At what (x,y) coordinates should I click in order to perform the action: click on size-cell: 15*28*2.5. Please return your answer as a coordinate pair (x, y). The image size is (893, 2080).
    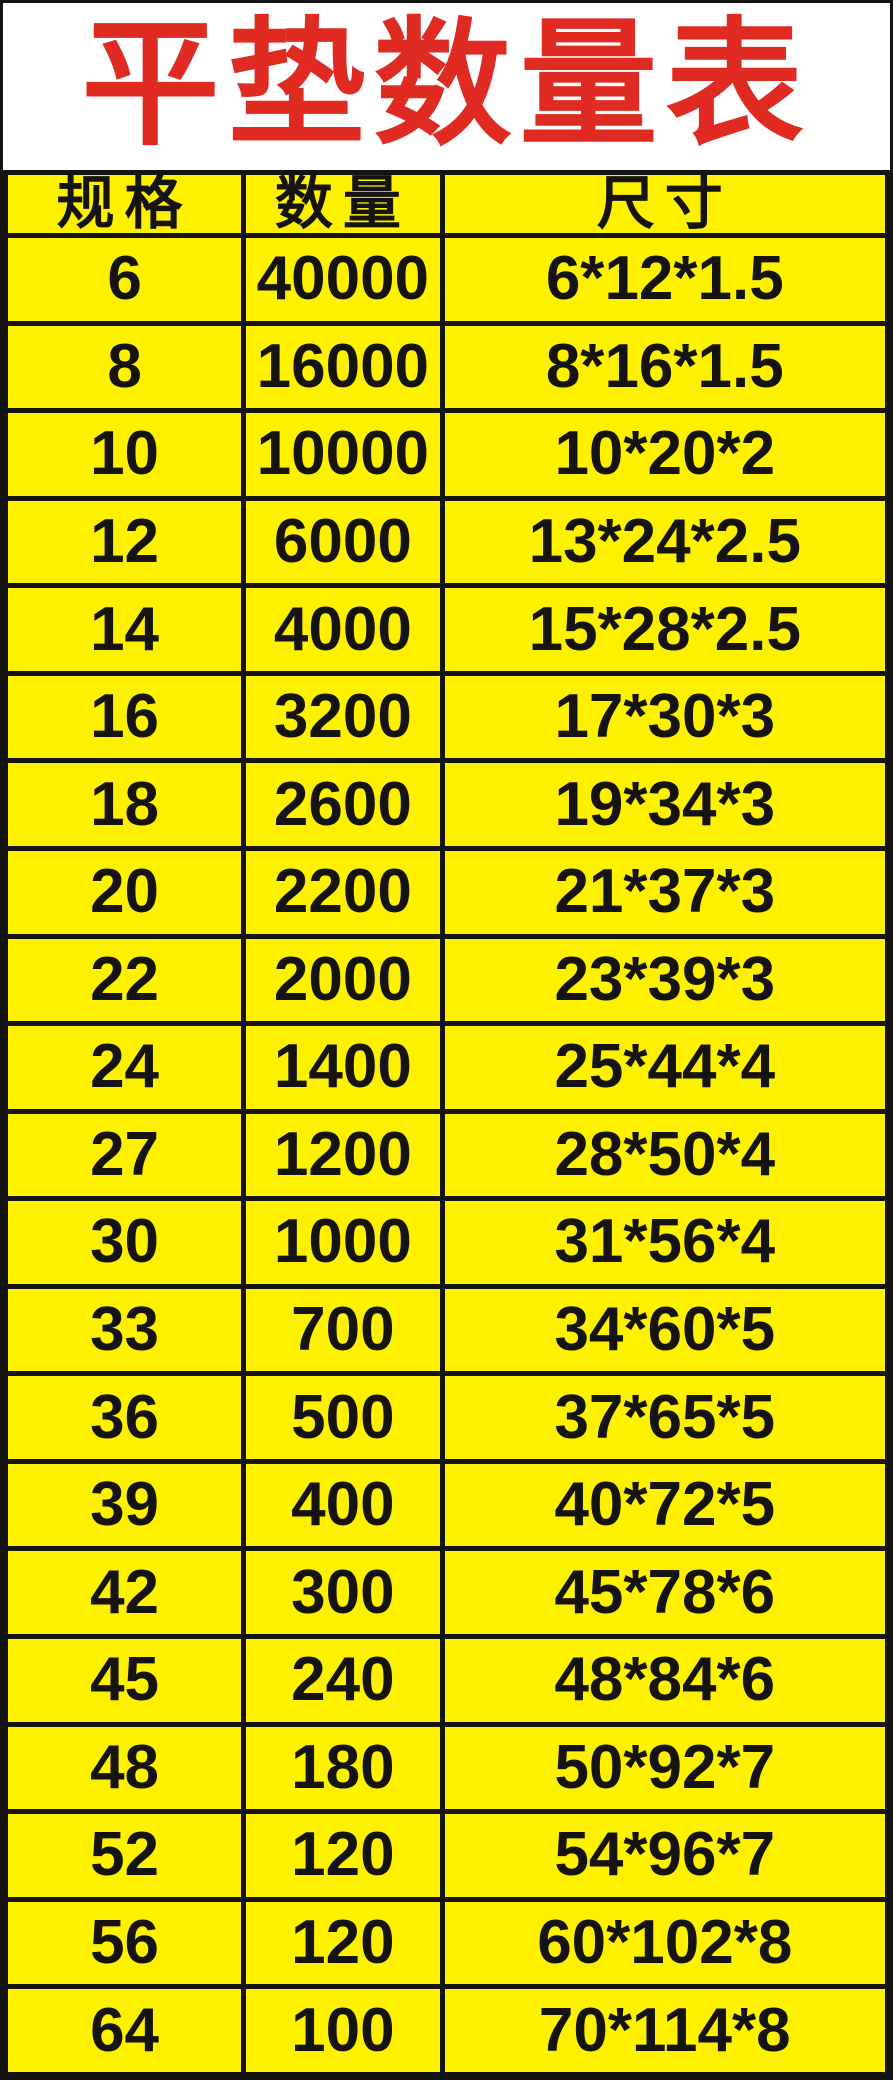
    Looking at the image, I should click on (664, 629).